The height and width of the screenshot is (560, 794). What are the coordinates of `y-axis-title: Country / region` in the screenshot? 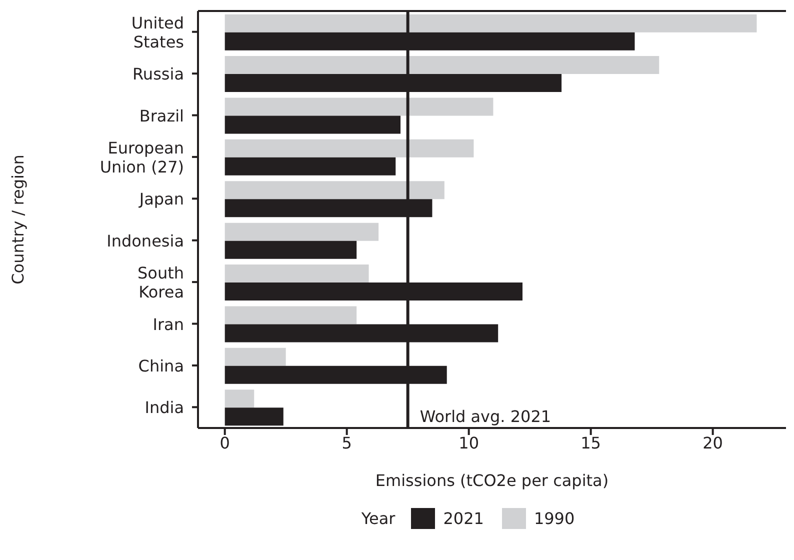 It's located at (18, 219).